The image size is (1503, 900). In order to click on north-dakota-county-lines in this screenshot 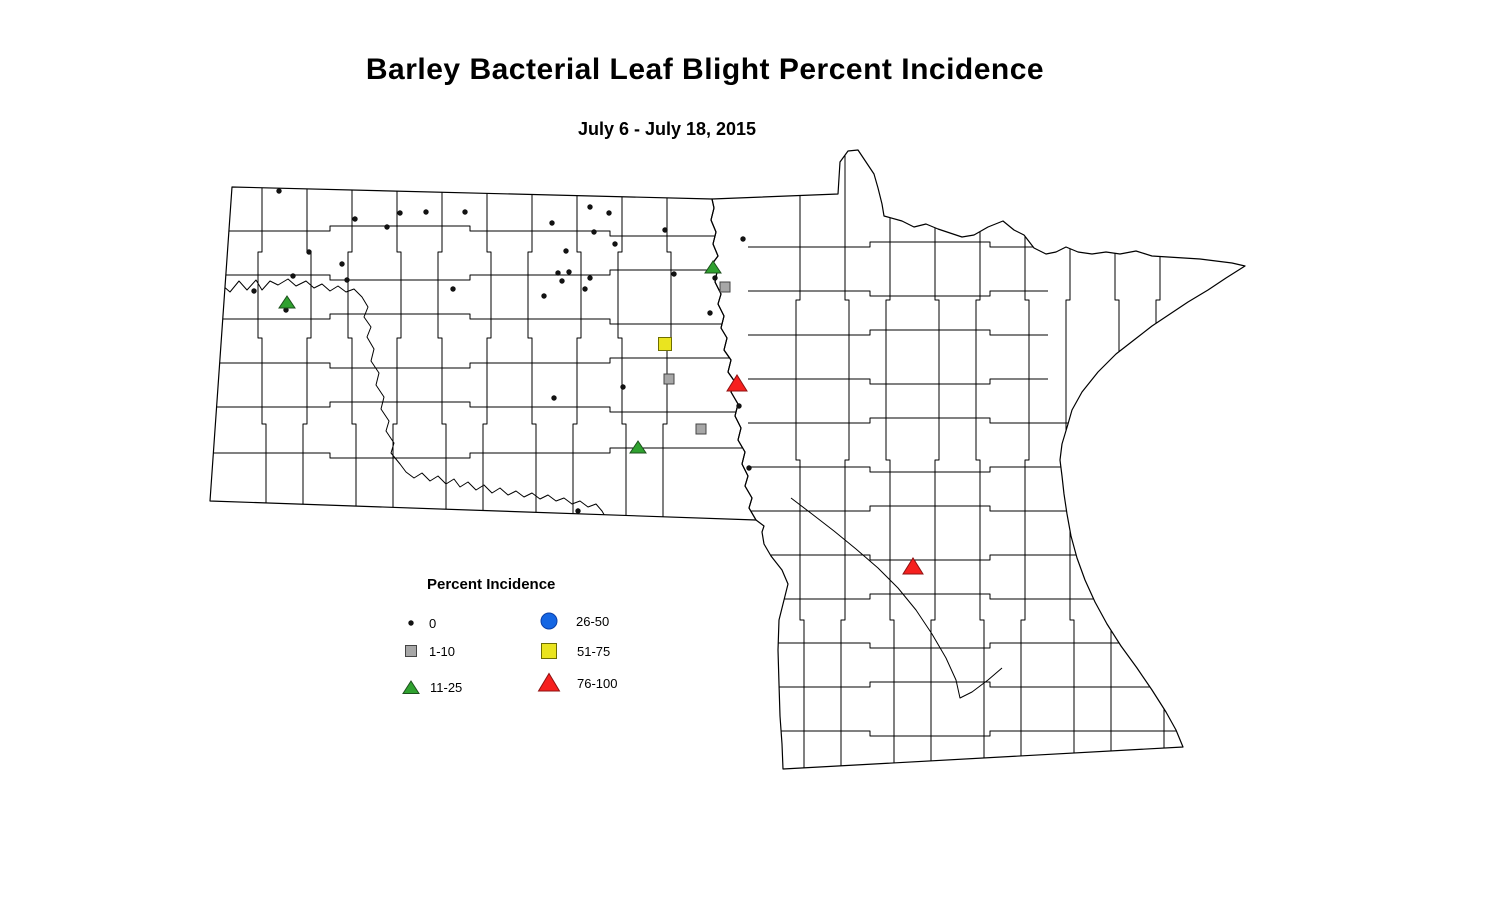, I will do `click(483, 353)`.